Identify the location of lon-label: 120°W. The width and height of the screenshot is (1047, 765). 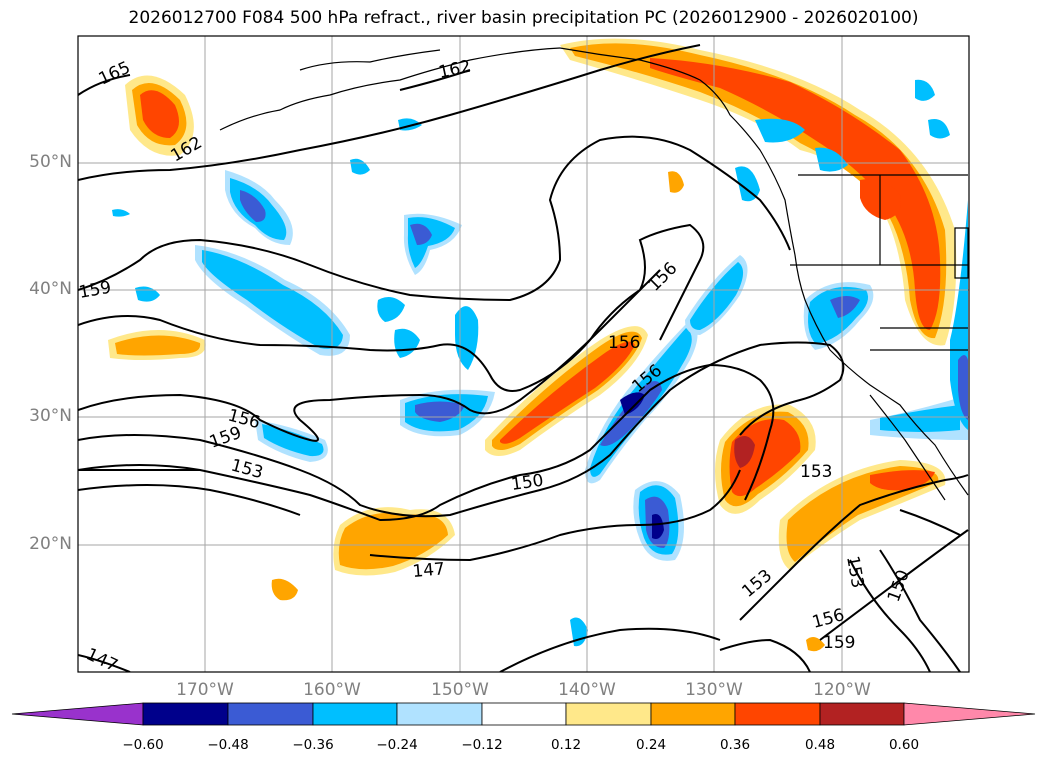
(842, 690).